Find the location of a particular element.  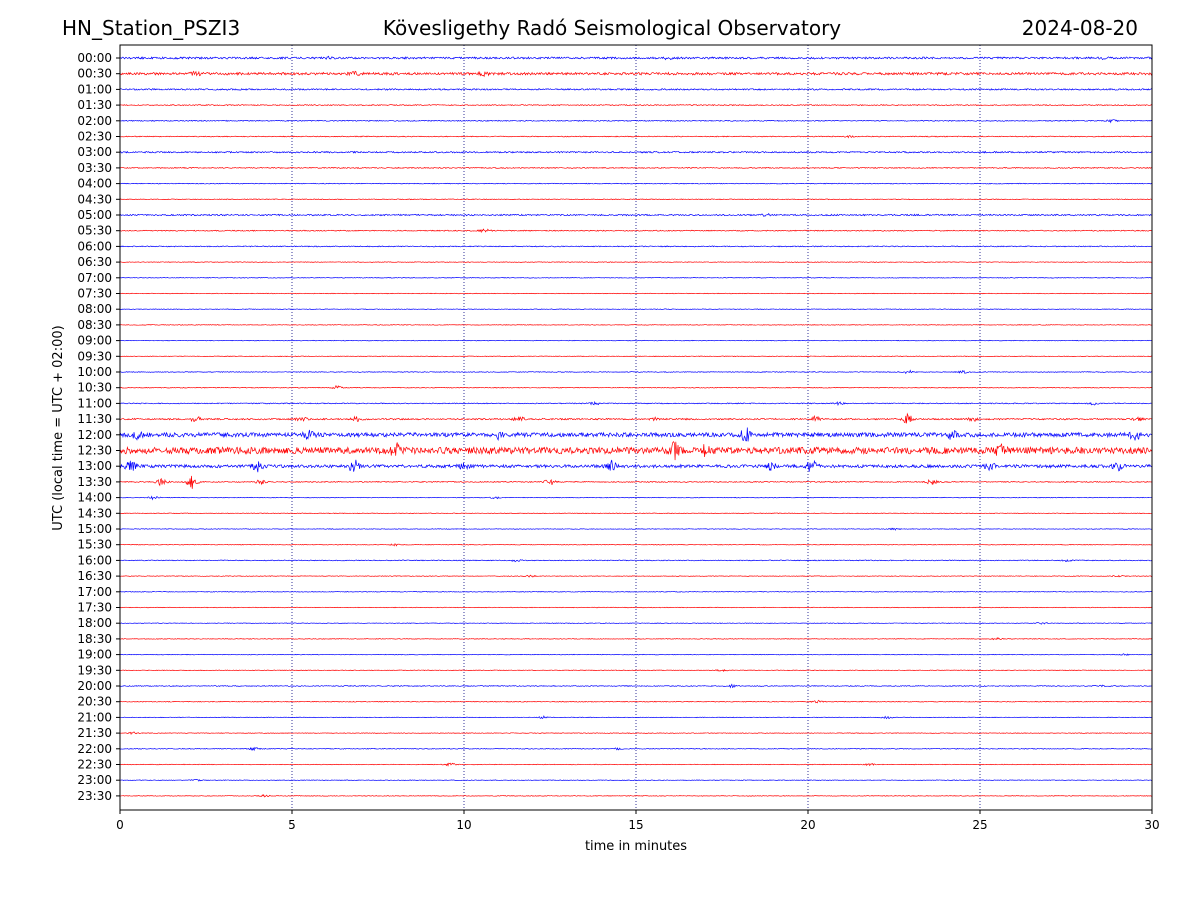

trace-2000 is located at coordinates (636, 686).